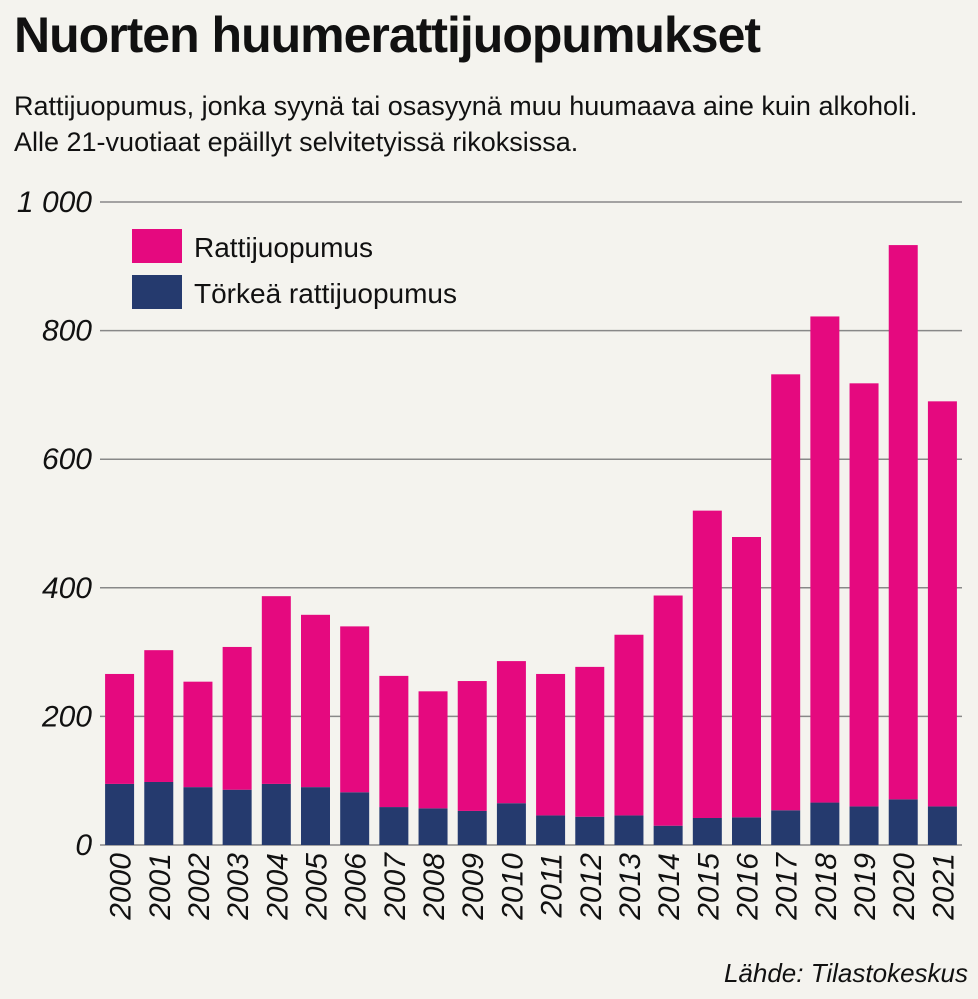 Image resolution: width=978 pixels, height=999 pixels. I want to click on bar-rattijuopumus-2011, so click(551, 744).